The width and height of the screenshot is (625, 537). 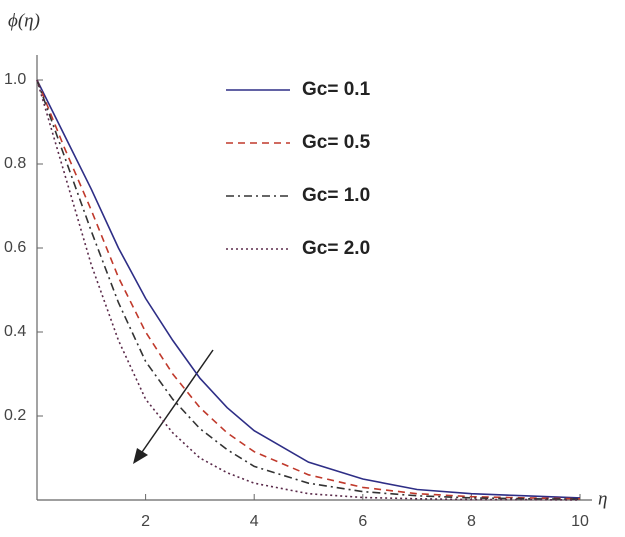 I want to click on trend-arrow, so click(x=176, y=402).